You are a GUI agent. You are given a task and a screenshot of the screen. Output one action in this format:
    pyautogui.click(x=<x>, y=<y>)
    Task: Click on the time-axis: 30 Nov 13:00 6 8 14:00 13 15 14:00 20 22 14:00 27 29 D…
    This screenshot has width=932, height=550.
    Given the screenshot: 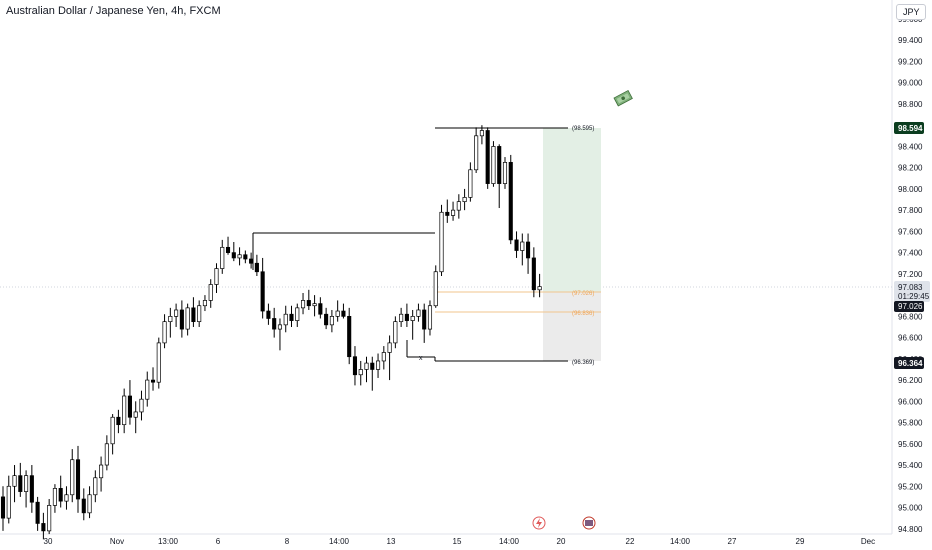 What is the action you would take?
    pyautogui.click(x=460, y=541)
    